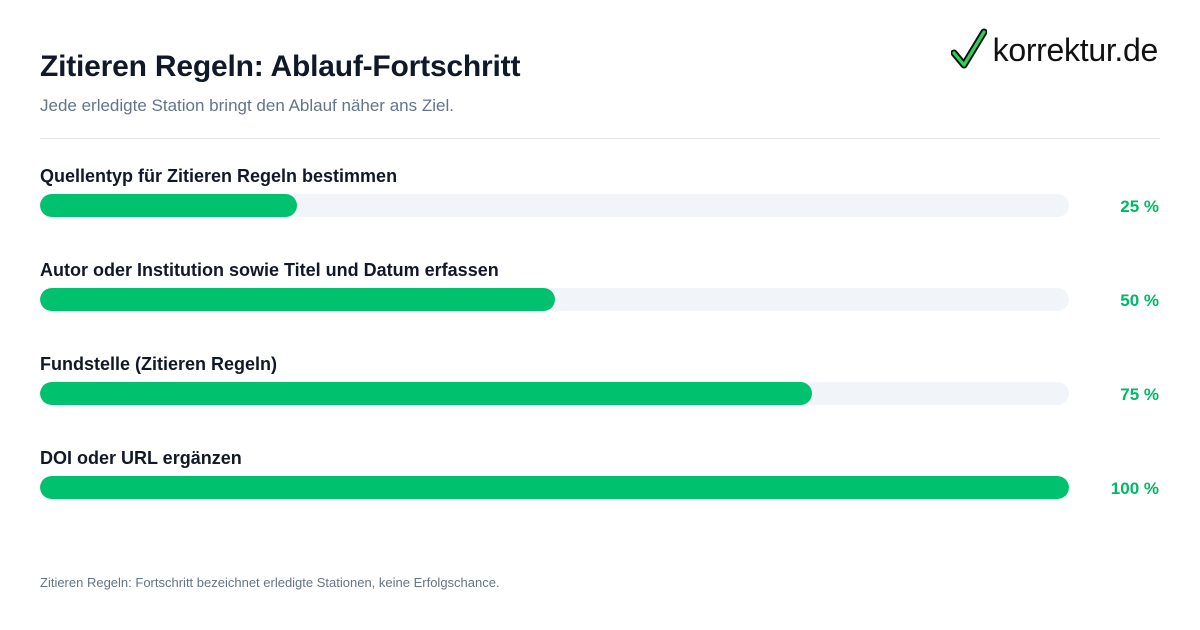 The image size is (1200, 630). I want to click on brand-name: korrektur.de, so click(1075, 49).